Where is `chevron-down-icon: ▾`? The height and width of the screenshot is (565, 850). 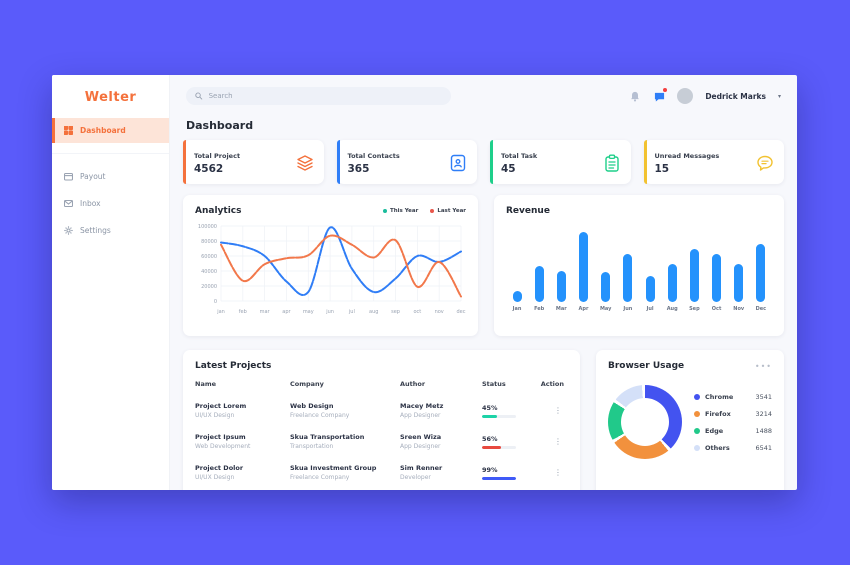
chevron-down-icon: ▾ is located at coordinates (779, 96).